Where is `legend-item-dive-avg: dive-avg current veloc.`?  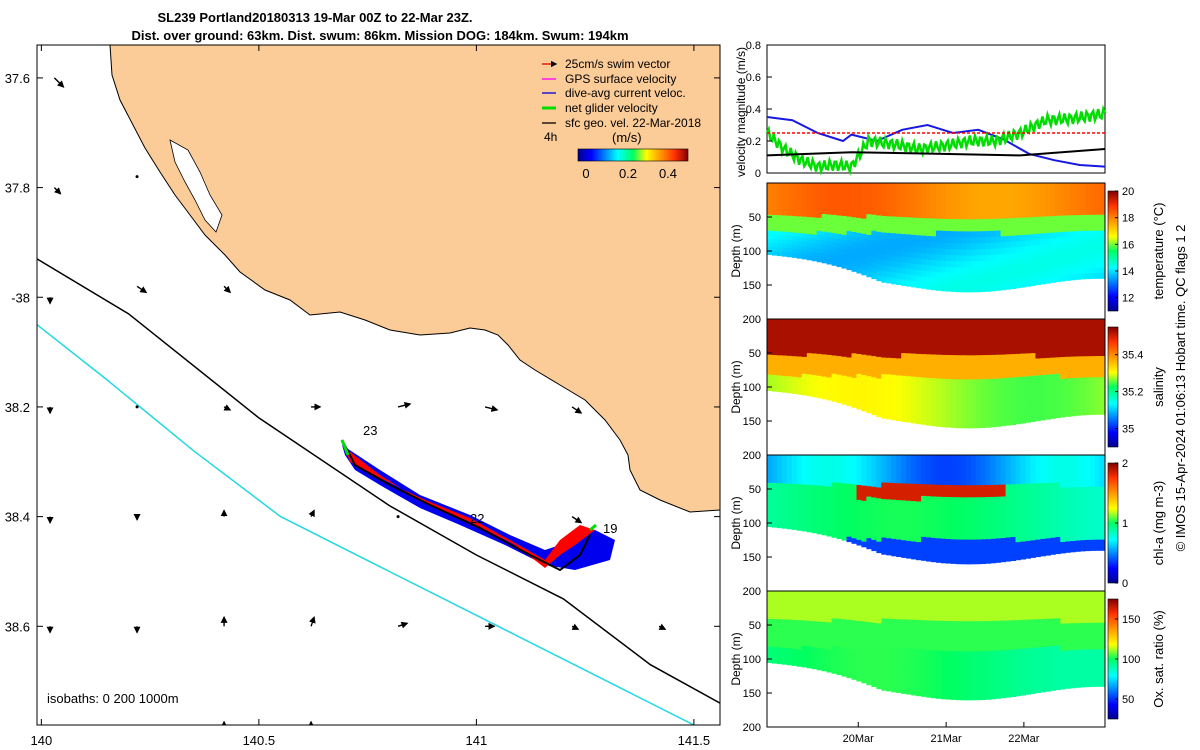 legend-item-dive-avg: dive-avg current veloc. is located at coordinates (614, 93).